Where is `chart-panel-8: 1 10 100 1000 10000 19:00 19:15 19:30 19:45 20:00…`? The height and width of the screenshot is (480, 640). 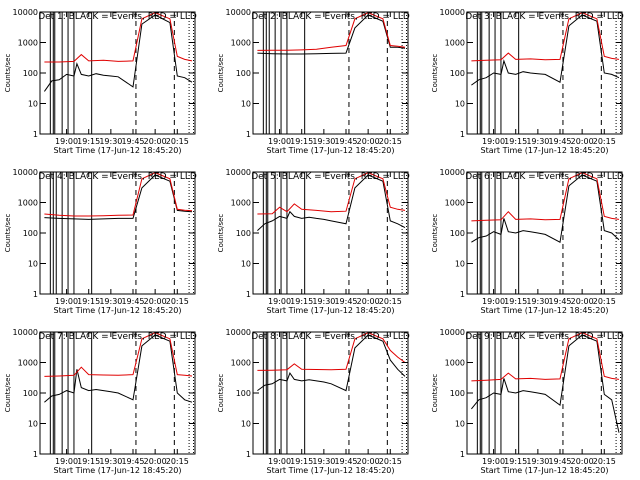
chart-panel-8: 1 10 100 1000 10000 19:00 19:15 19:30 19:45 20:00… is located at coordinates (313, 401).